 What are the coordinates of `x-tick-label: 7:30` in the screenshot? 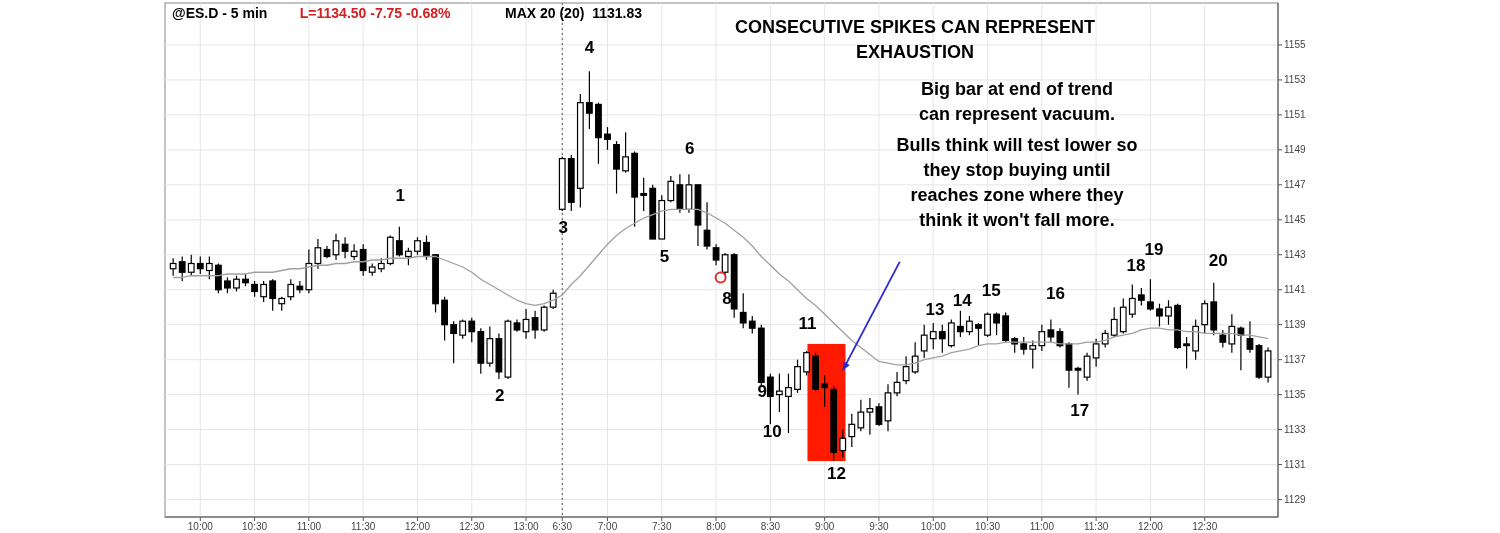 It's located at (662, 526).